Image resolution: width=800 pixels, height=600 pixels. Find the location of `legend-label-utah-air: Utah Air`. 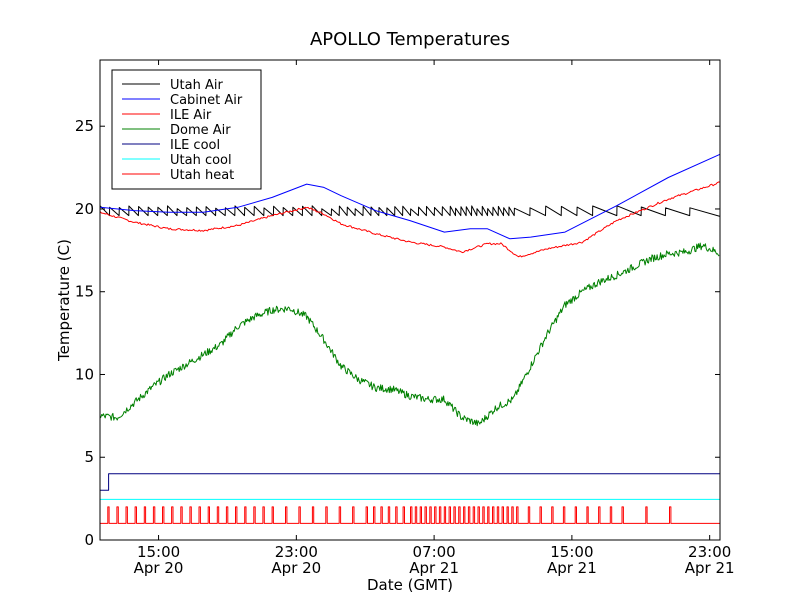

legend-label-utah-air: Utah Air is located at coordinates (196, 85).